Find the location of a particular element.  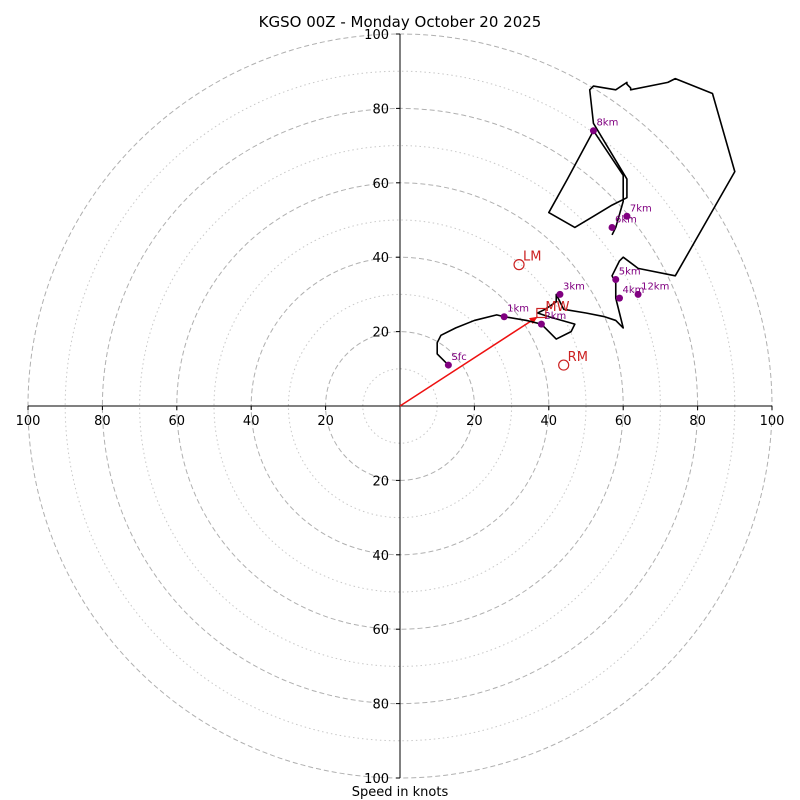

x-tick-label-right-100: 100 is located at coordinates (772, 421).